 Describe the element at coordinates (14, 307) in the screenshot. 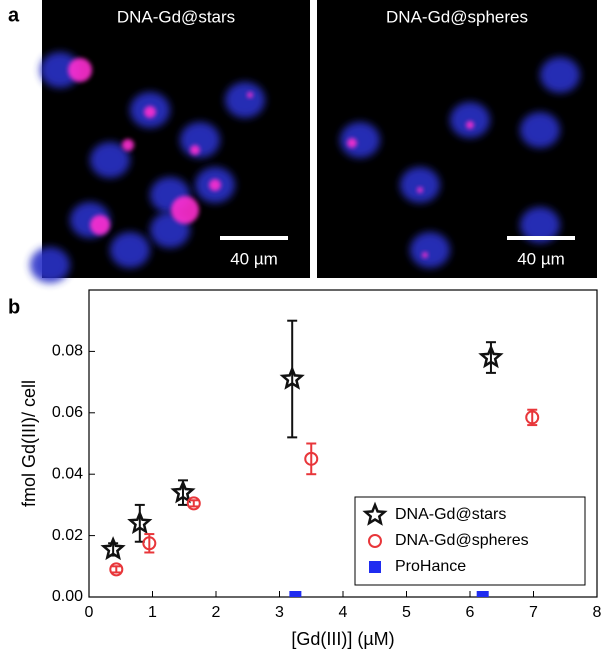

I see `panel-label: b` at that location.